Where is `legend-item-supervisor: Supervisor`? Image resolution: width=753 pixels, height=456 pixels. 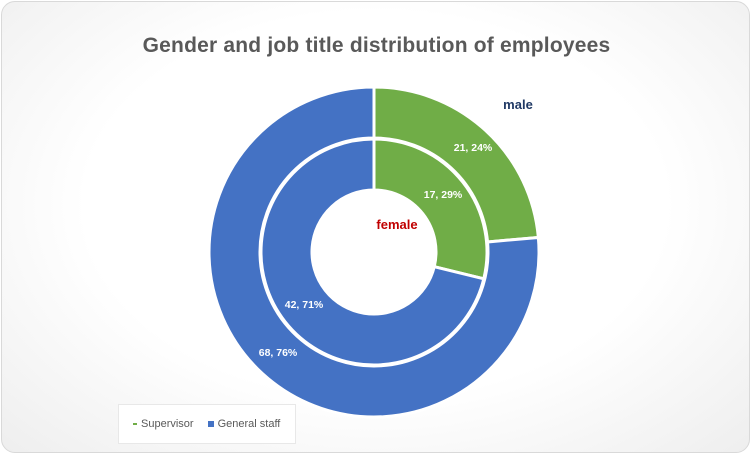 legend-item-supervisor: Supervisor is located at coordinates (163, 424).